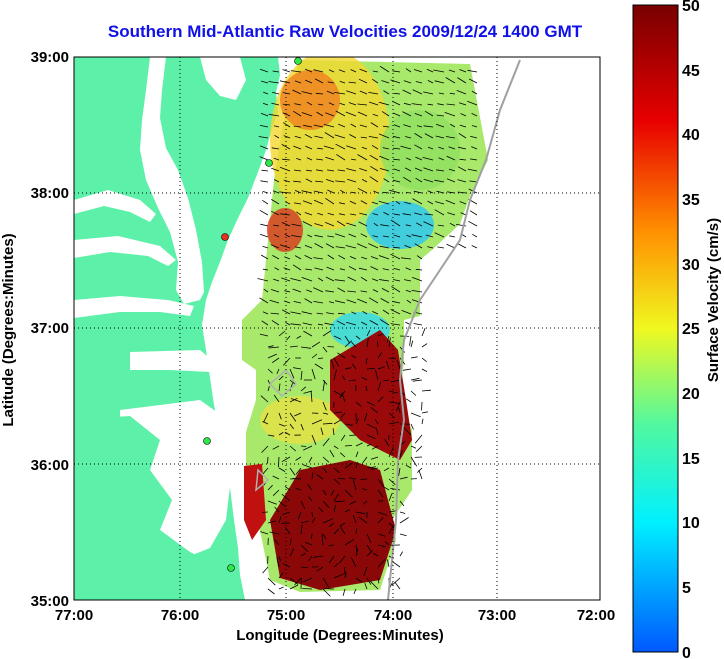 This screenshot has width=724, height=659. I want to click on x-tick-label: 77:00, so click(74, 615).